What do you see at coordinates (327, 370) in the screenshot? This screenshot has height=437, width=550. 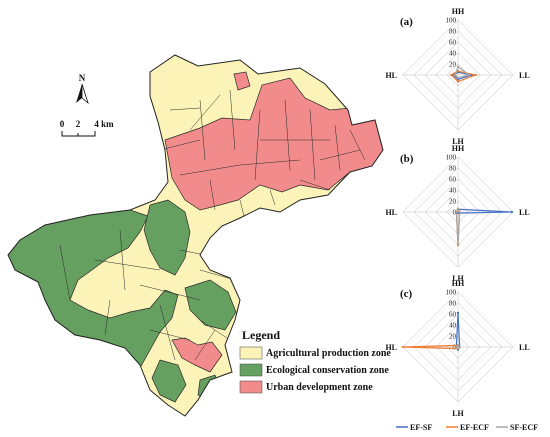 I see `legend-label-ecological: Ecological conservation zone` at bounding box center [327, 370].